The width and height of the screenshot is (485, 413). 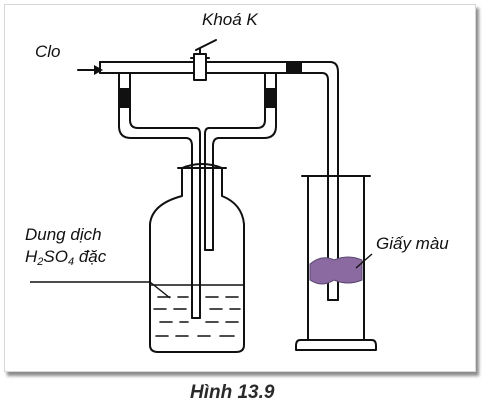 What do you see at coordinates (230, 19) in the screenshot?
I see `valve-k-label: Khoá K` at bounding box center [230, 19].